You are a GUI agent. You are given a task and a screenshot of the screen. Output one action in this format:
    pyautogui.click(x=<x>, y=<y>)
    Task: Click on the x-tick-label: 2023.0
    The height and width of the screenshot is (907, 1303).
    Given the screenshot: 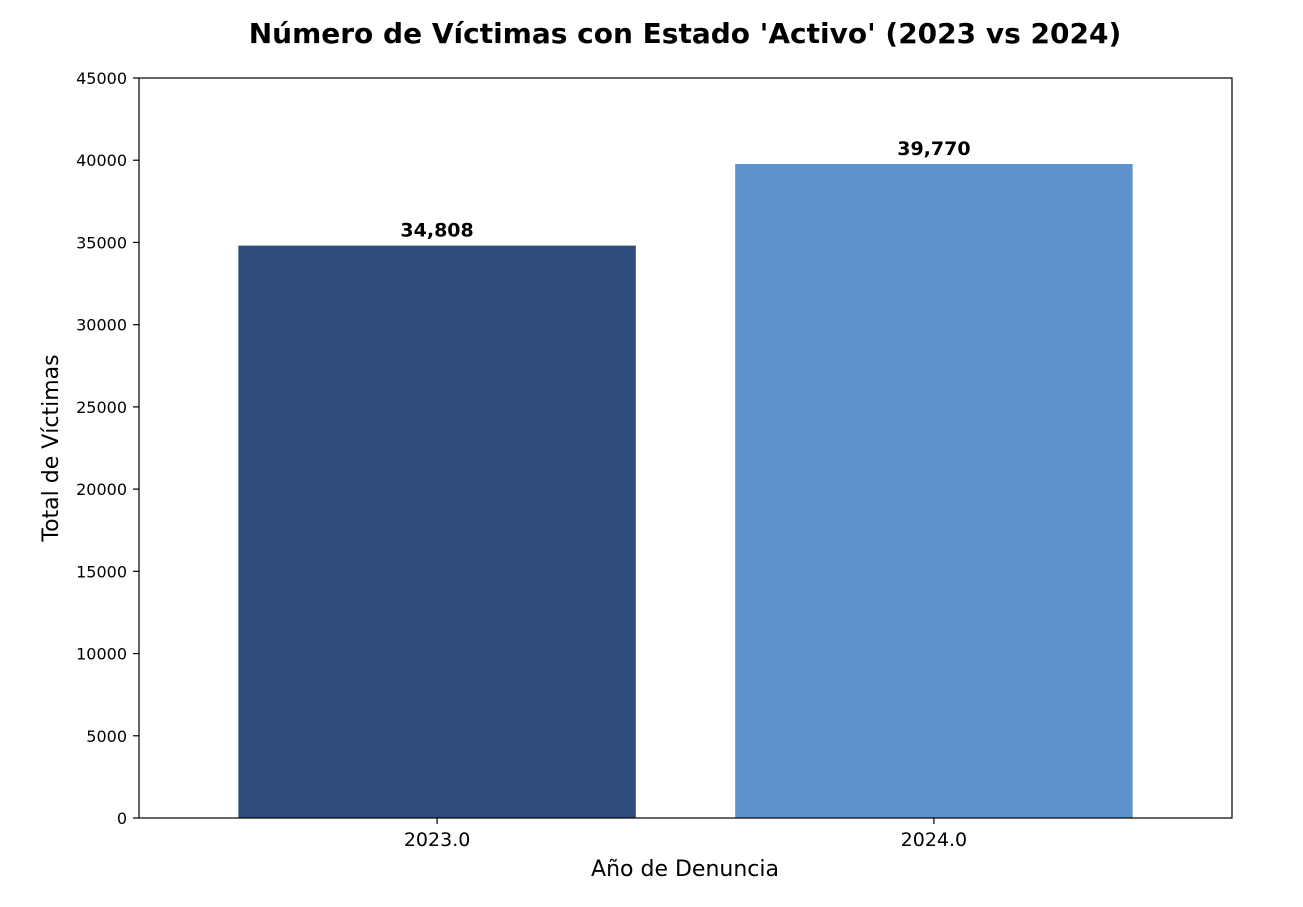 What is the action you would take?
    pyautogui.click(x=437, y=840)
    